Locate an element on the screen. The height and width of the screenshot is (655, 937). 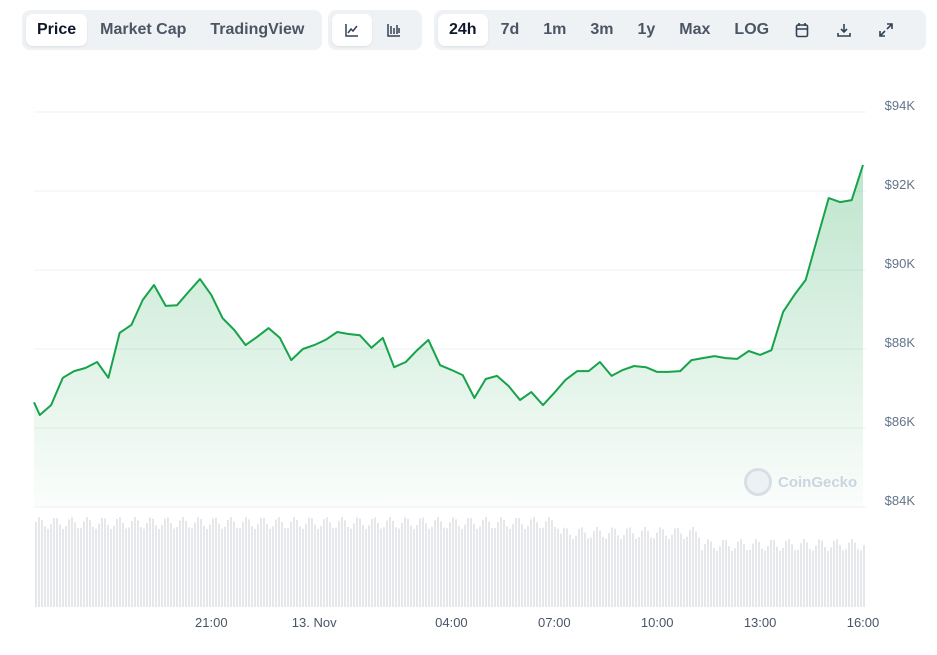
range-1m: 1m is located at coordinates (555, 29).